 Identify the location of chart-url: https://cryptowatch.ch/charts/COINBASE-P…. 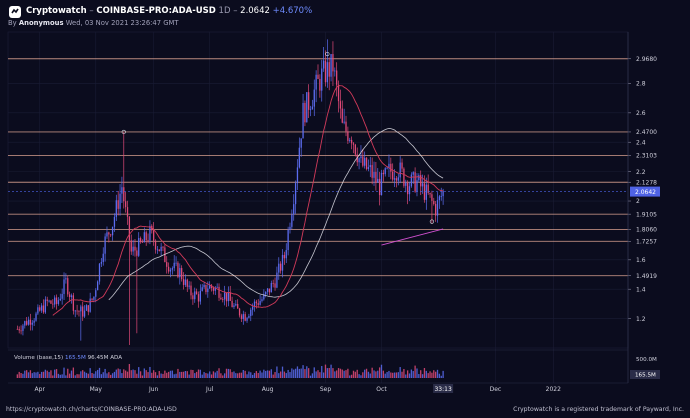
(91, 409).